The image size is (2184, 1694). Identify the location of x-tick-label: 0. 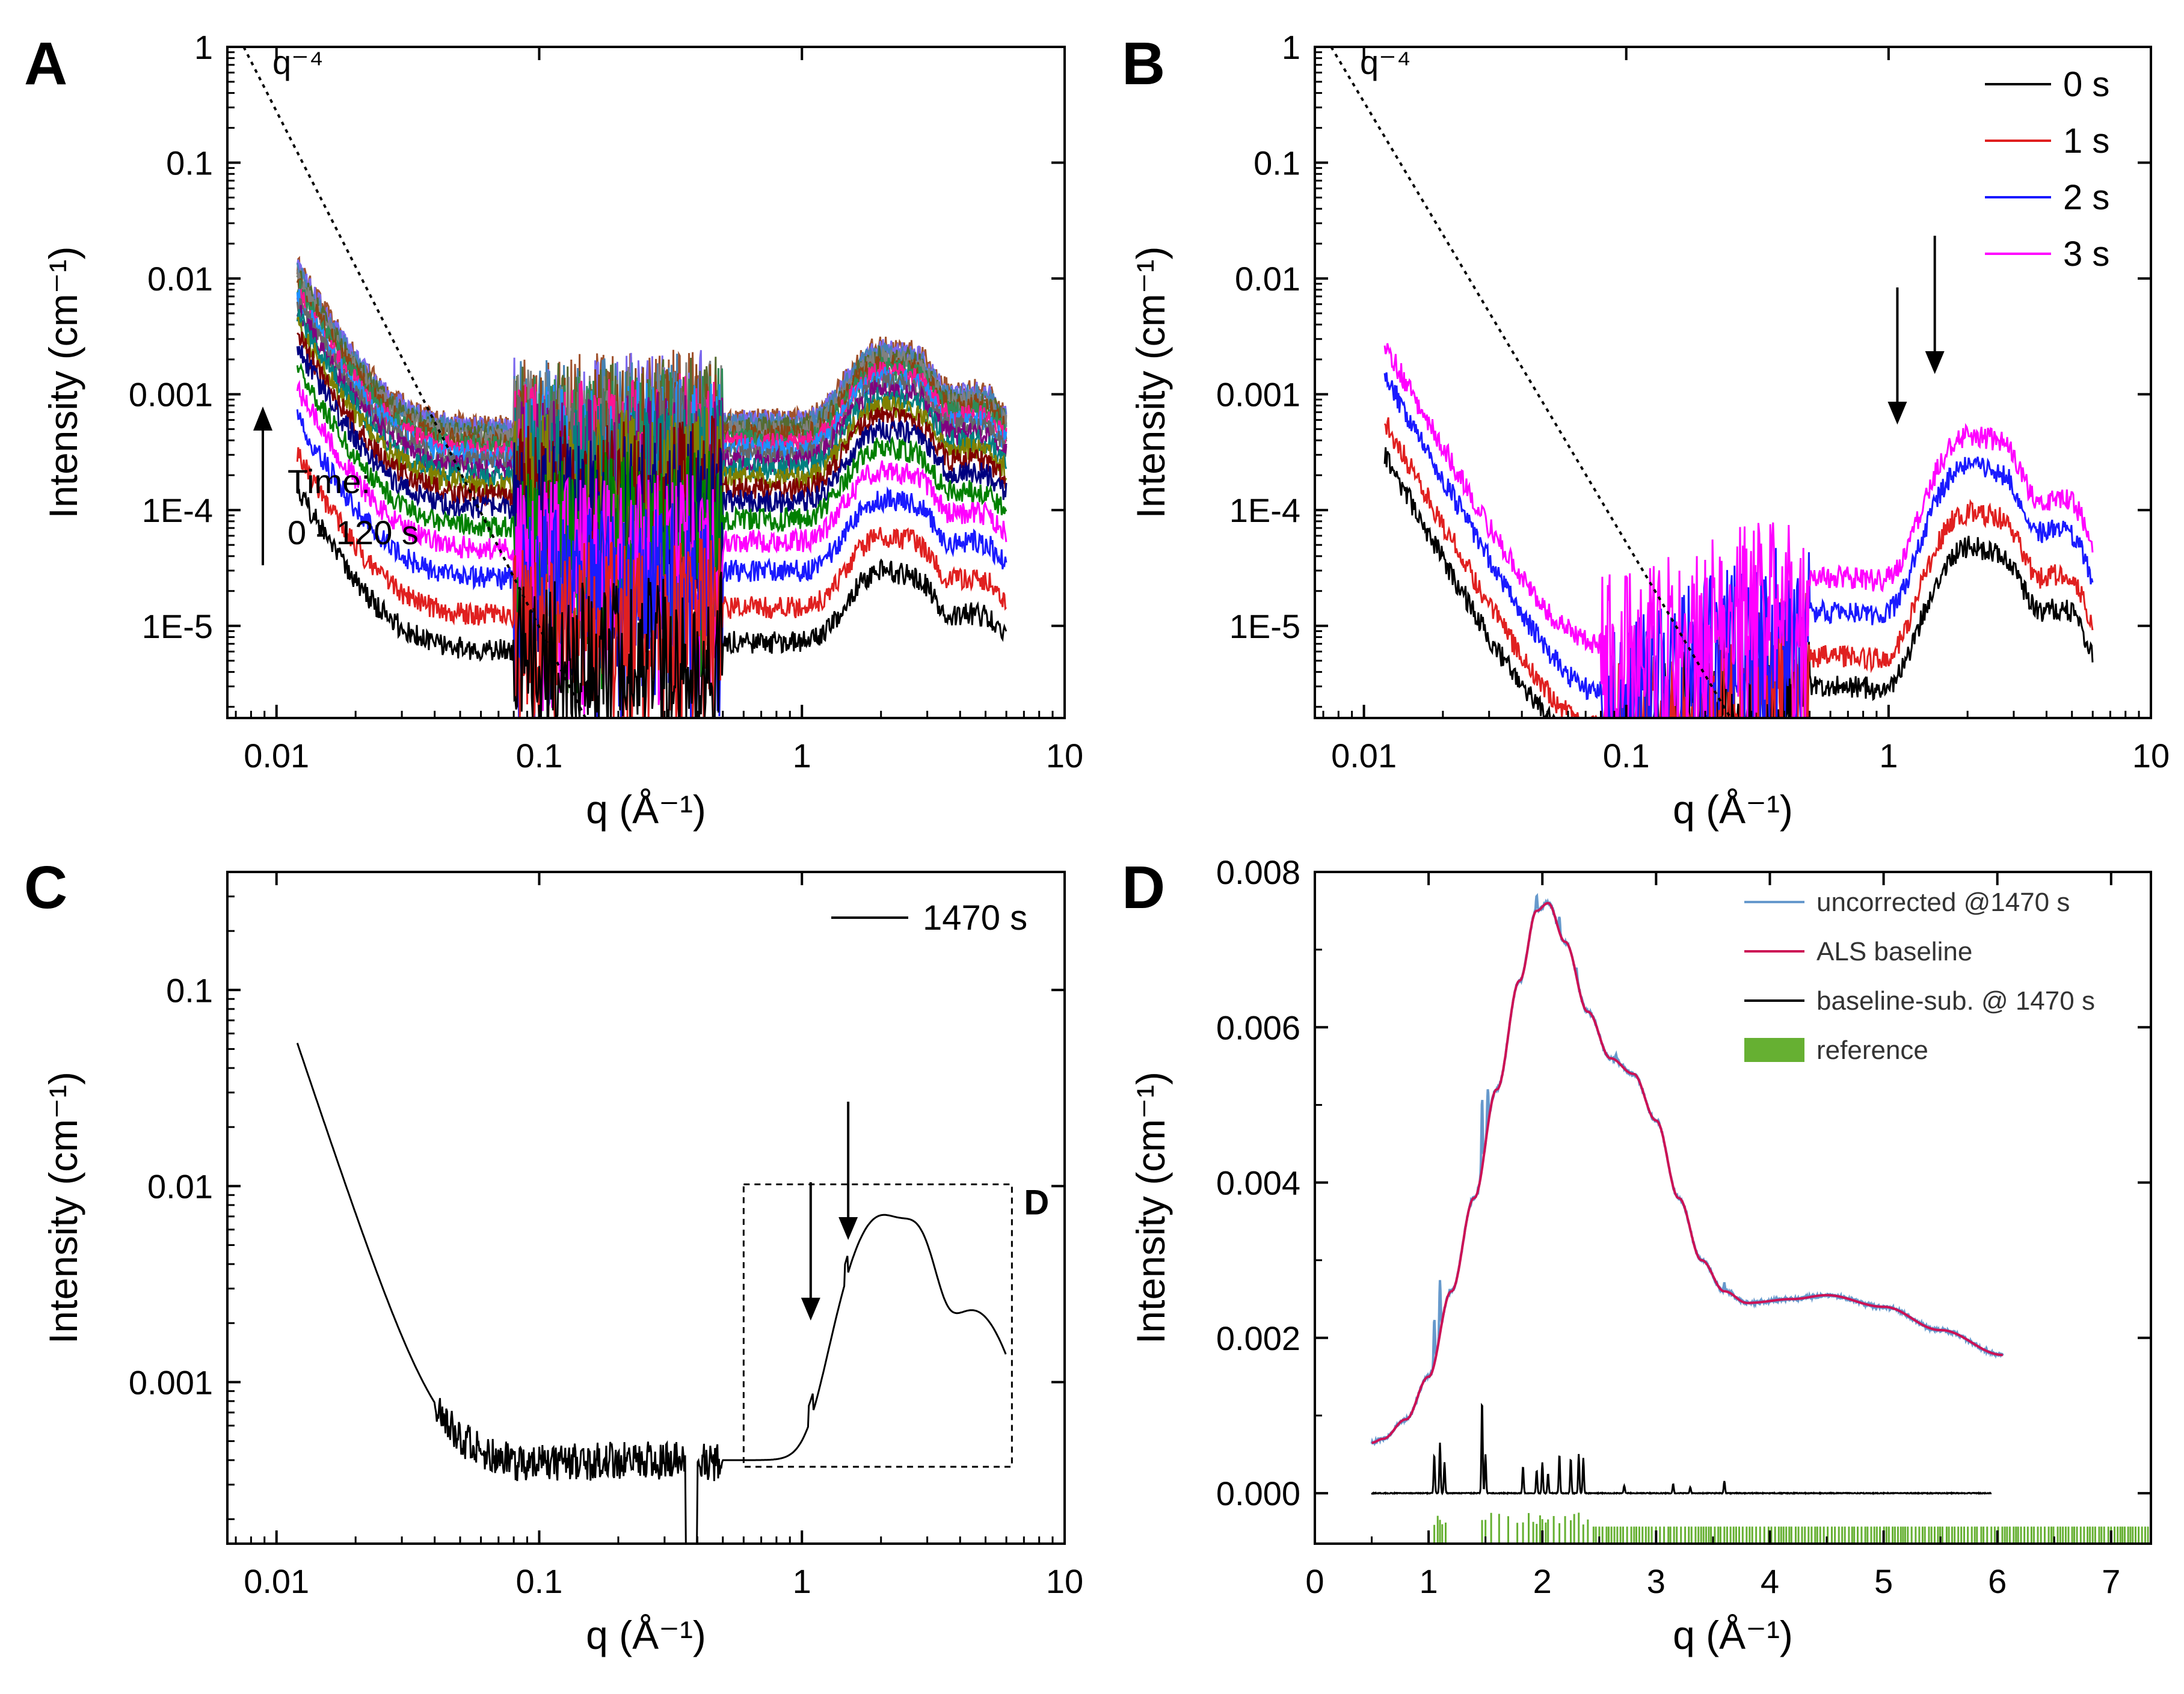
(1314, 1581).